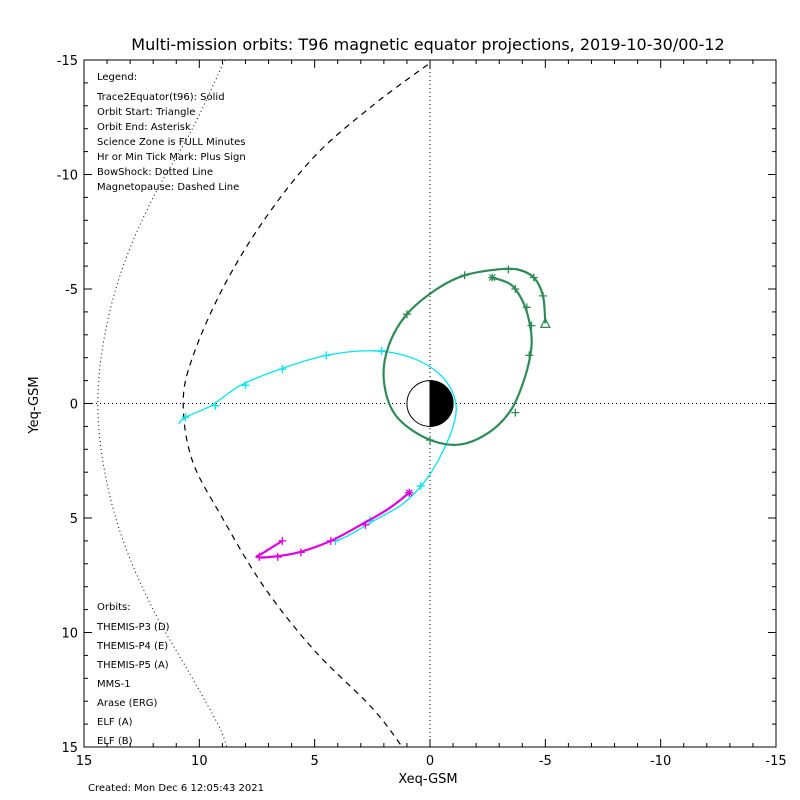 This screenshot has width=800, height=800. I want to click on orbit-legend-item: THEMIS-P4 (E), so click(132, 646).